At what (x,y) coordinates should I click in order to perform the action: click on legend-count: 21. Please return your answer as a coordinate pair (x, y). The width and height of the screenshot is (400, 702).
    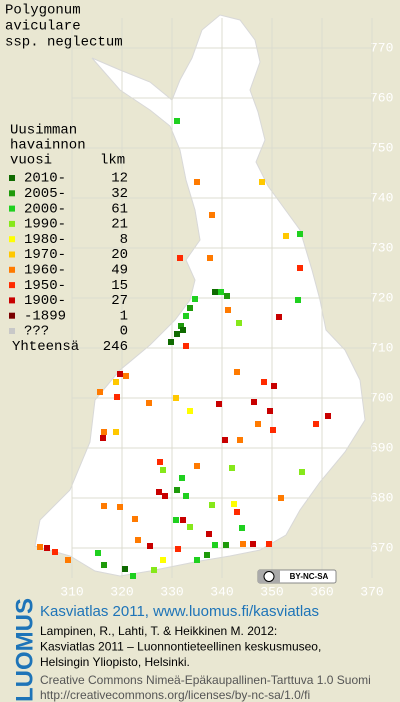
    Looking at the image, I should click on (119, 225).